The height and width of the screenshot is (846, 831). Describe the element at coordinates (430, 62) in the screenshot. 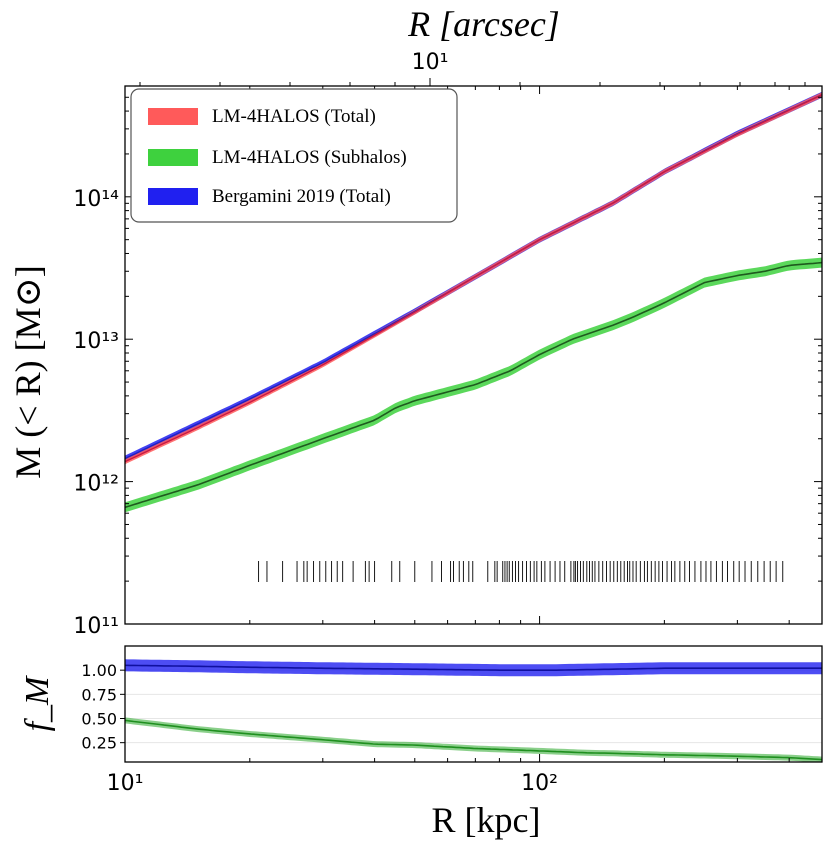

I see `top-x-tick-label: 10¹` at that location.